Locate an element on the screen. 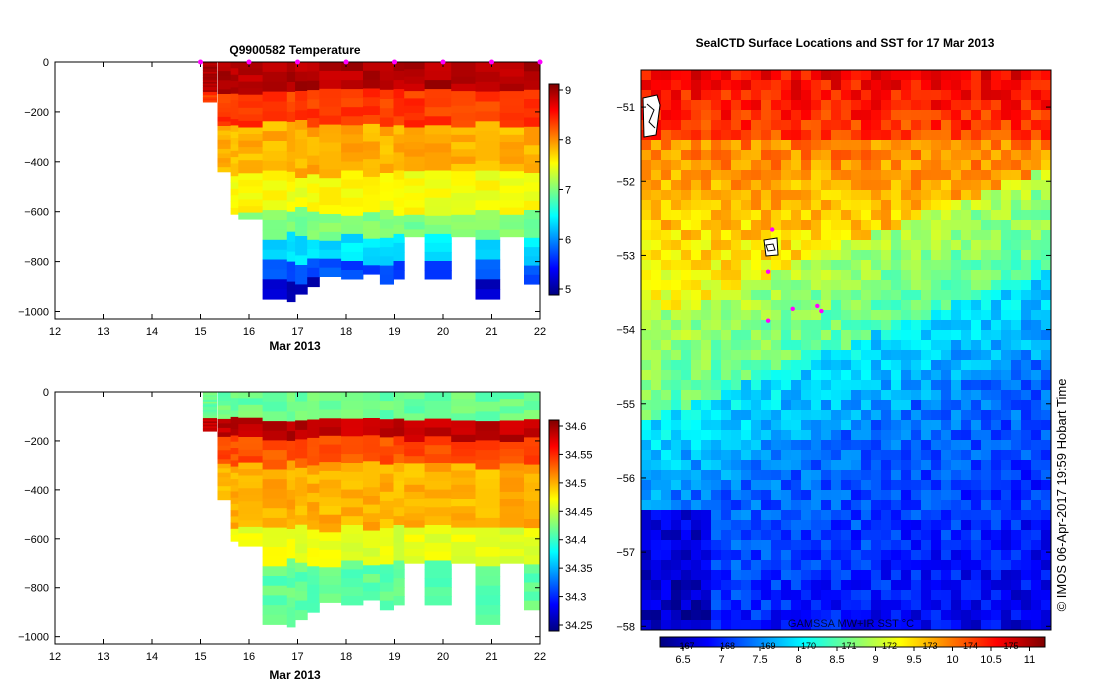 The image size is (1099, 700). sst-colorbar-tick-label: 9.5 is located at coordinates (913, 660).